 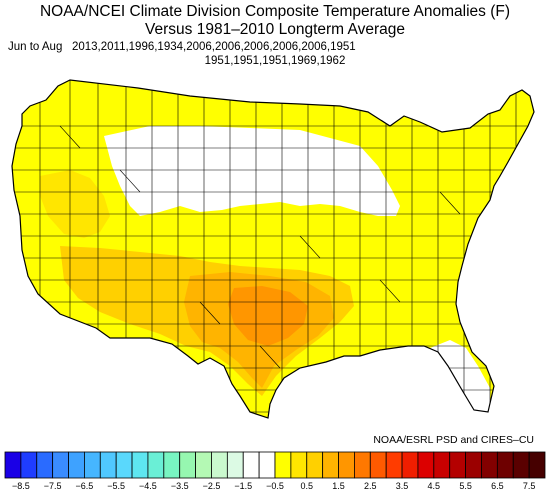 What do you see at coordinates (212, 486) in the screenshot?
I see `colorbar-tick-label: −2.5` at bounding box center [212, 486].